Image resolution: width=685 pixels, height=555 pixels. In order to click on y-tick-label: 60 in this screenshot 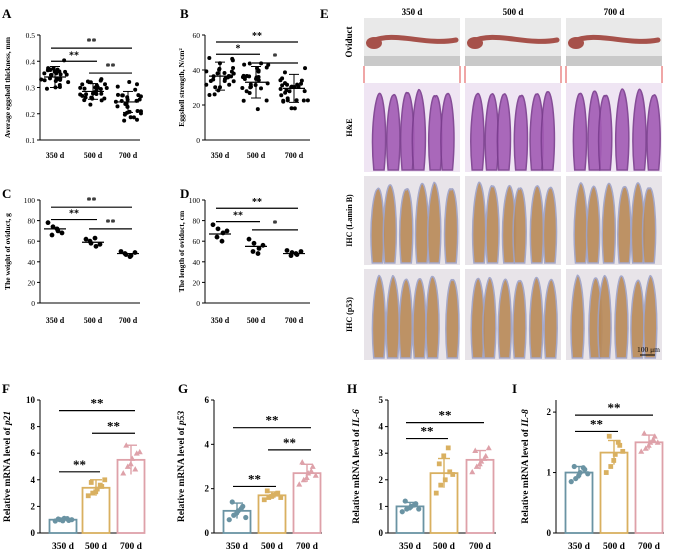, I will do `click(32, 241)`.